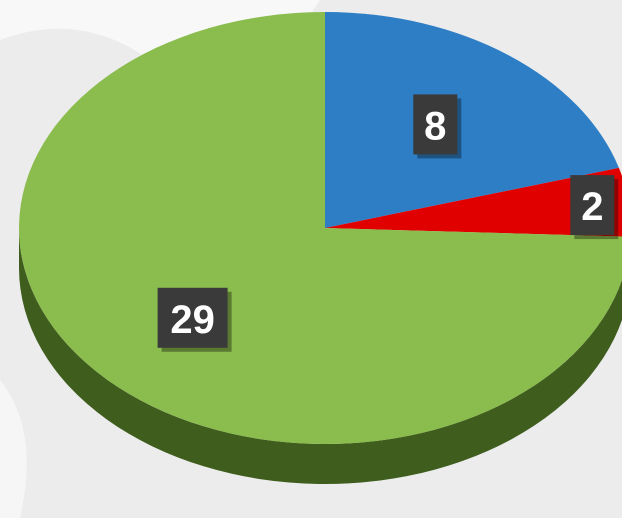 This screenshot has width=622, height=518. What do you see at coordinates (473, 202) in the screenshot?
I see `slice` at bounding box center [473, 202].